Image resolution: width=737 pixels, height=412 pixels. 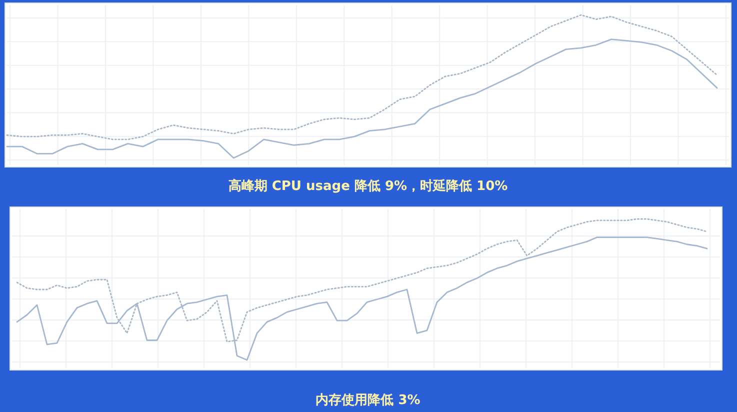 What do you see at coordinates (368, 186) in the screenshot?
I see `text: 高峰期 CPU usage 降低 9%，时延降低 10%` at bounding box center [368, 186].